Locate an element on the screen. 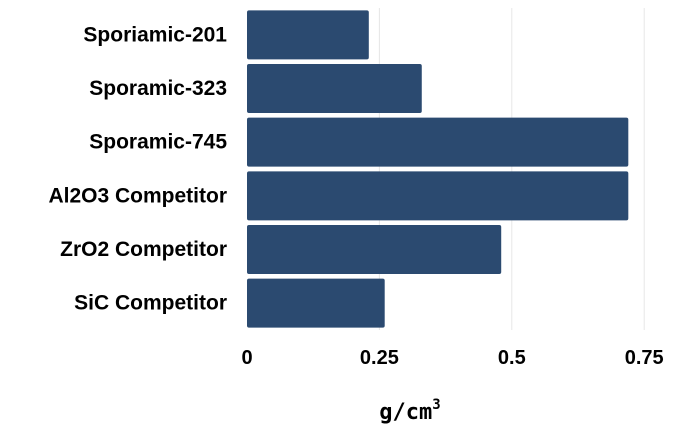 This screenshot has height=429, width=673. x-tick-label: 0.5 is located at coordinates (512, 358).